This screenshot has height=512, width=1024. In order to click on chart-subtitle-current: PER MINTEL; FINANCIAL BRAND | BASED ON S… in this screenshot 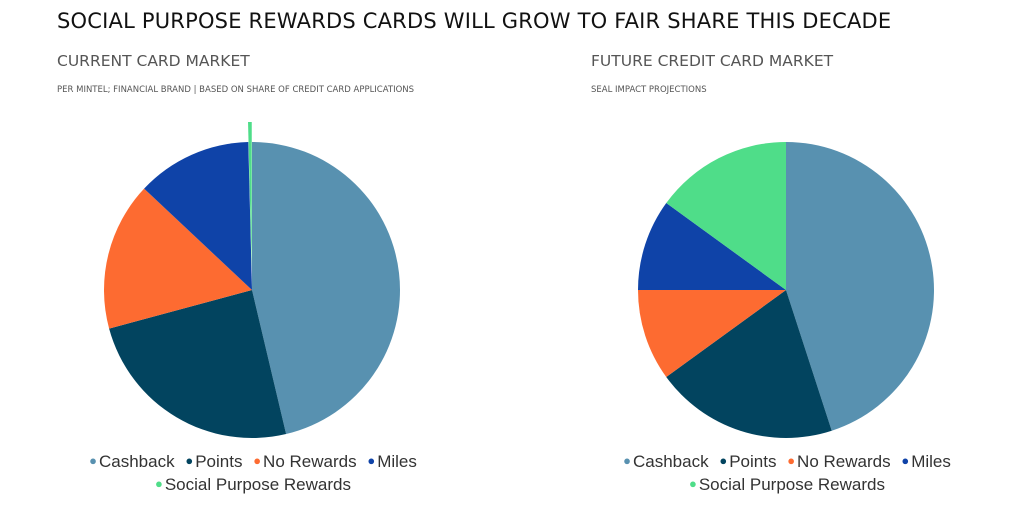, I will do `click(236, 90)`.